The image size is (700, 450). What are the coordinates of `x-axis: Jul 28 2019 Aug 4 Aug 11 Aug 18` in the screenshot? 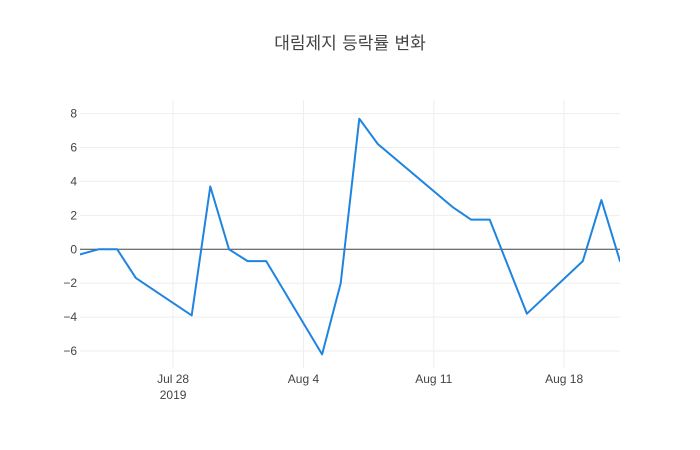 It's located at (370, 387).